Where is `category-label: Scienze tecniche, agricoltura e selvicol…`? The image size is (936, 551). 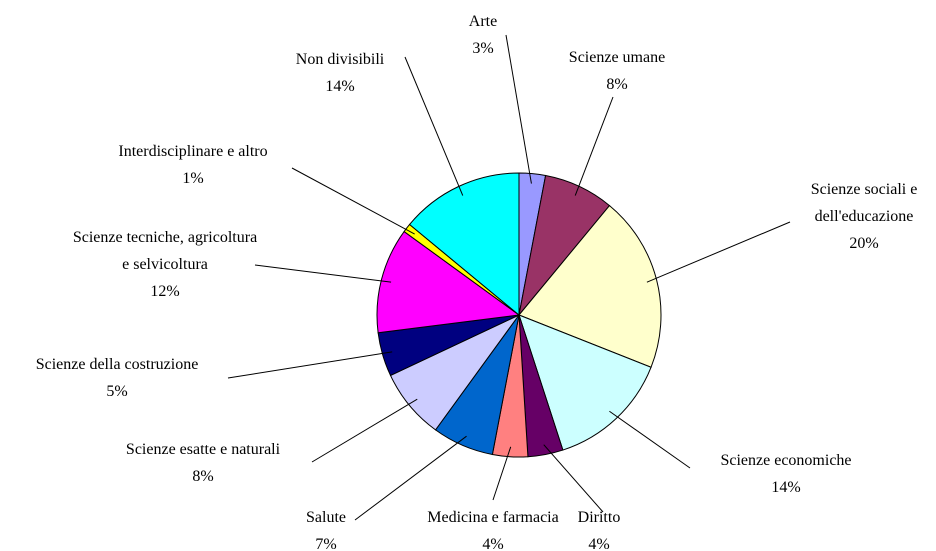 category-label: Scienze tecniche, agricoltura e selvicol… is located at coordinates (165, 251).